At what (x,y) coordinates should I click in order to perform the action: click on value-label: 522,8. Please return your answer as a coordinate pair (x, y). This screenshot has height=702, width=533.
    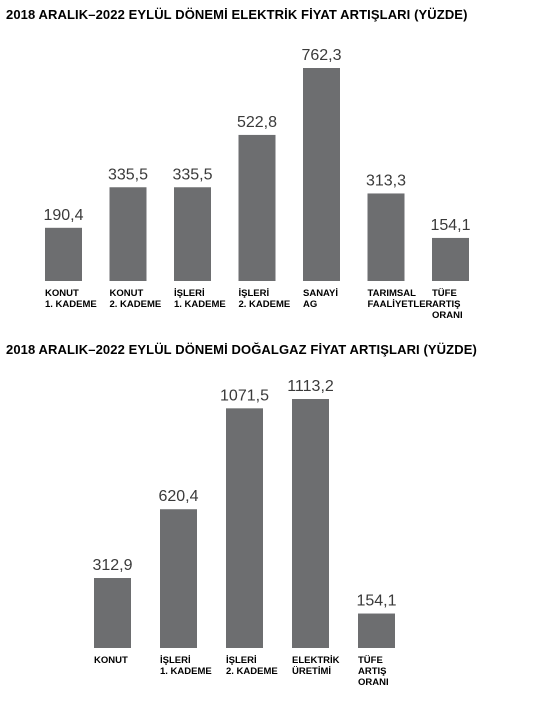
    Looking at the image, I should click on (257, 122).